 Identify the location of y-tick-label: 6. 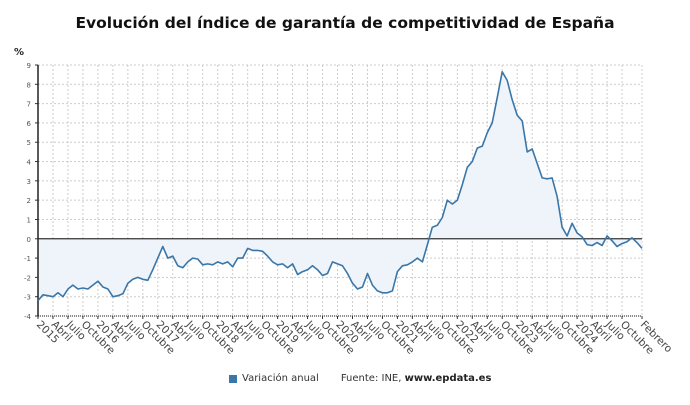
(29, 124).